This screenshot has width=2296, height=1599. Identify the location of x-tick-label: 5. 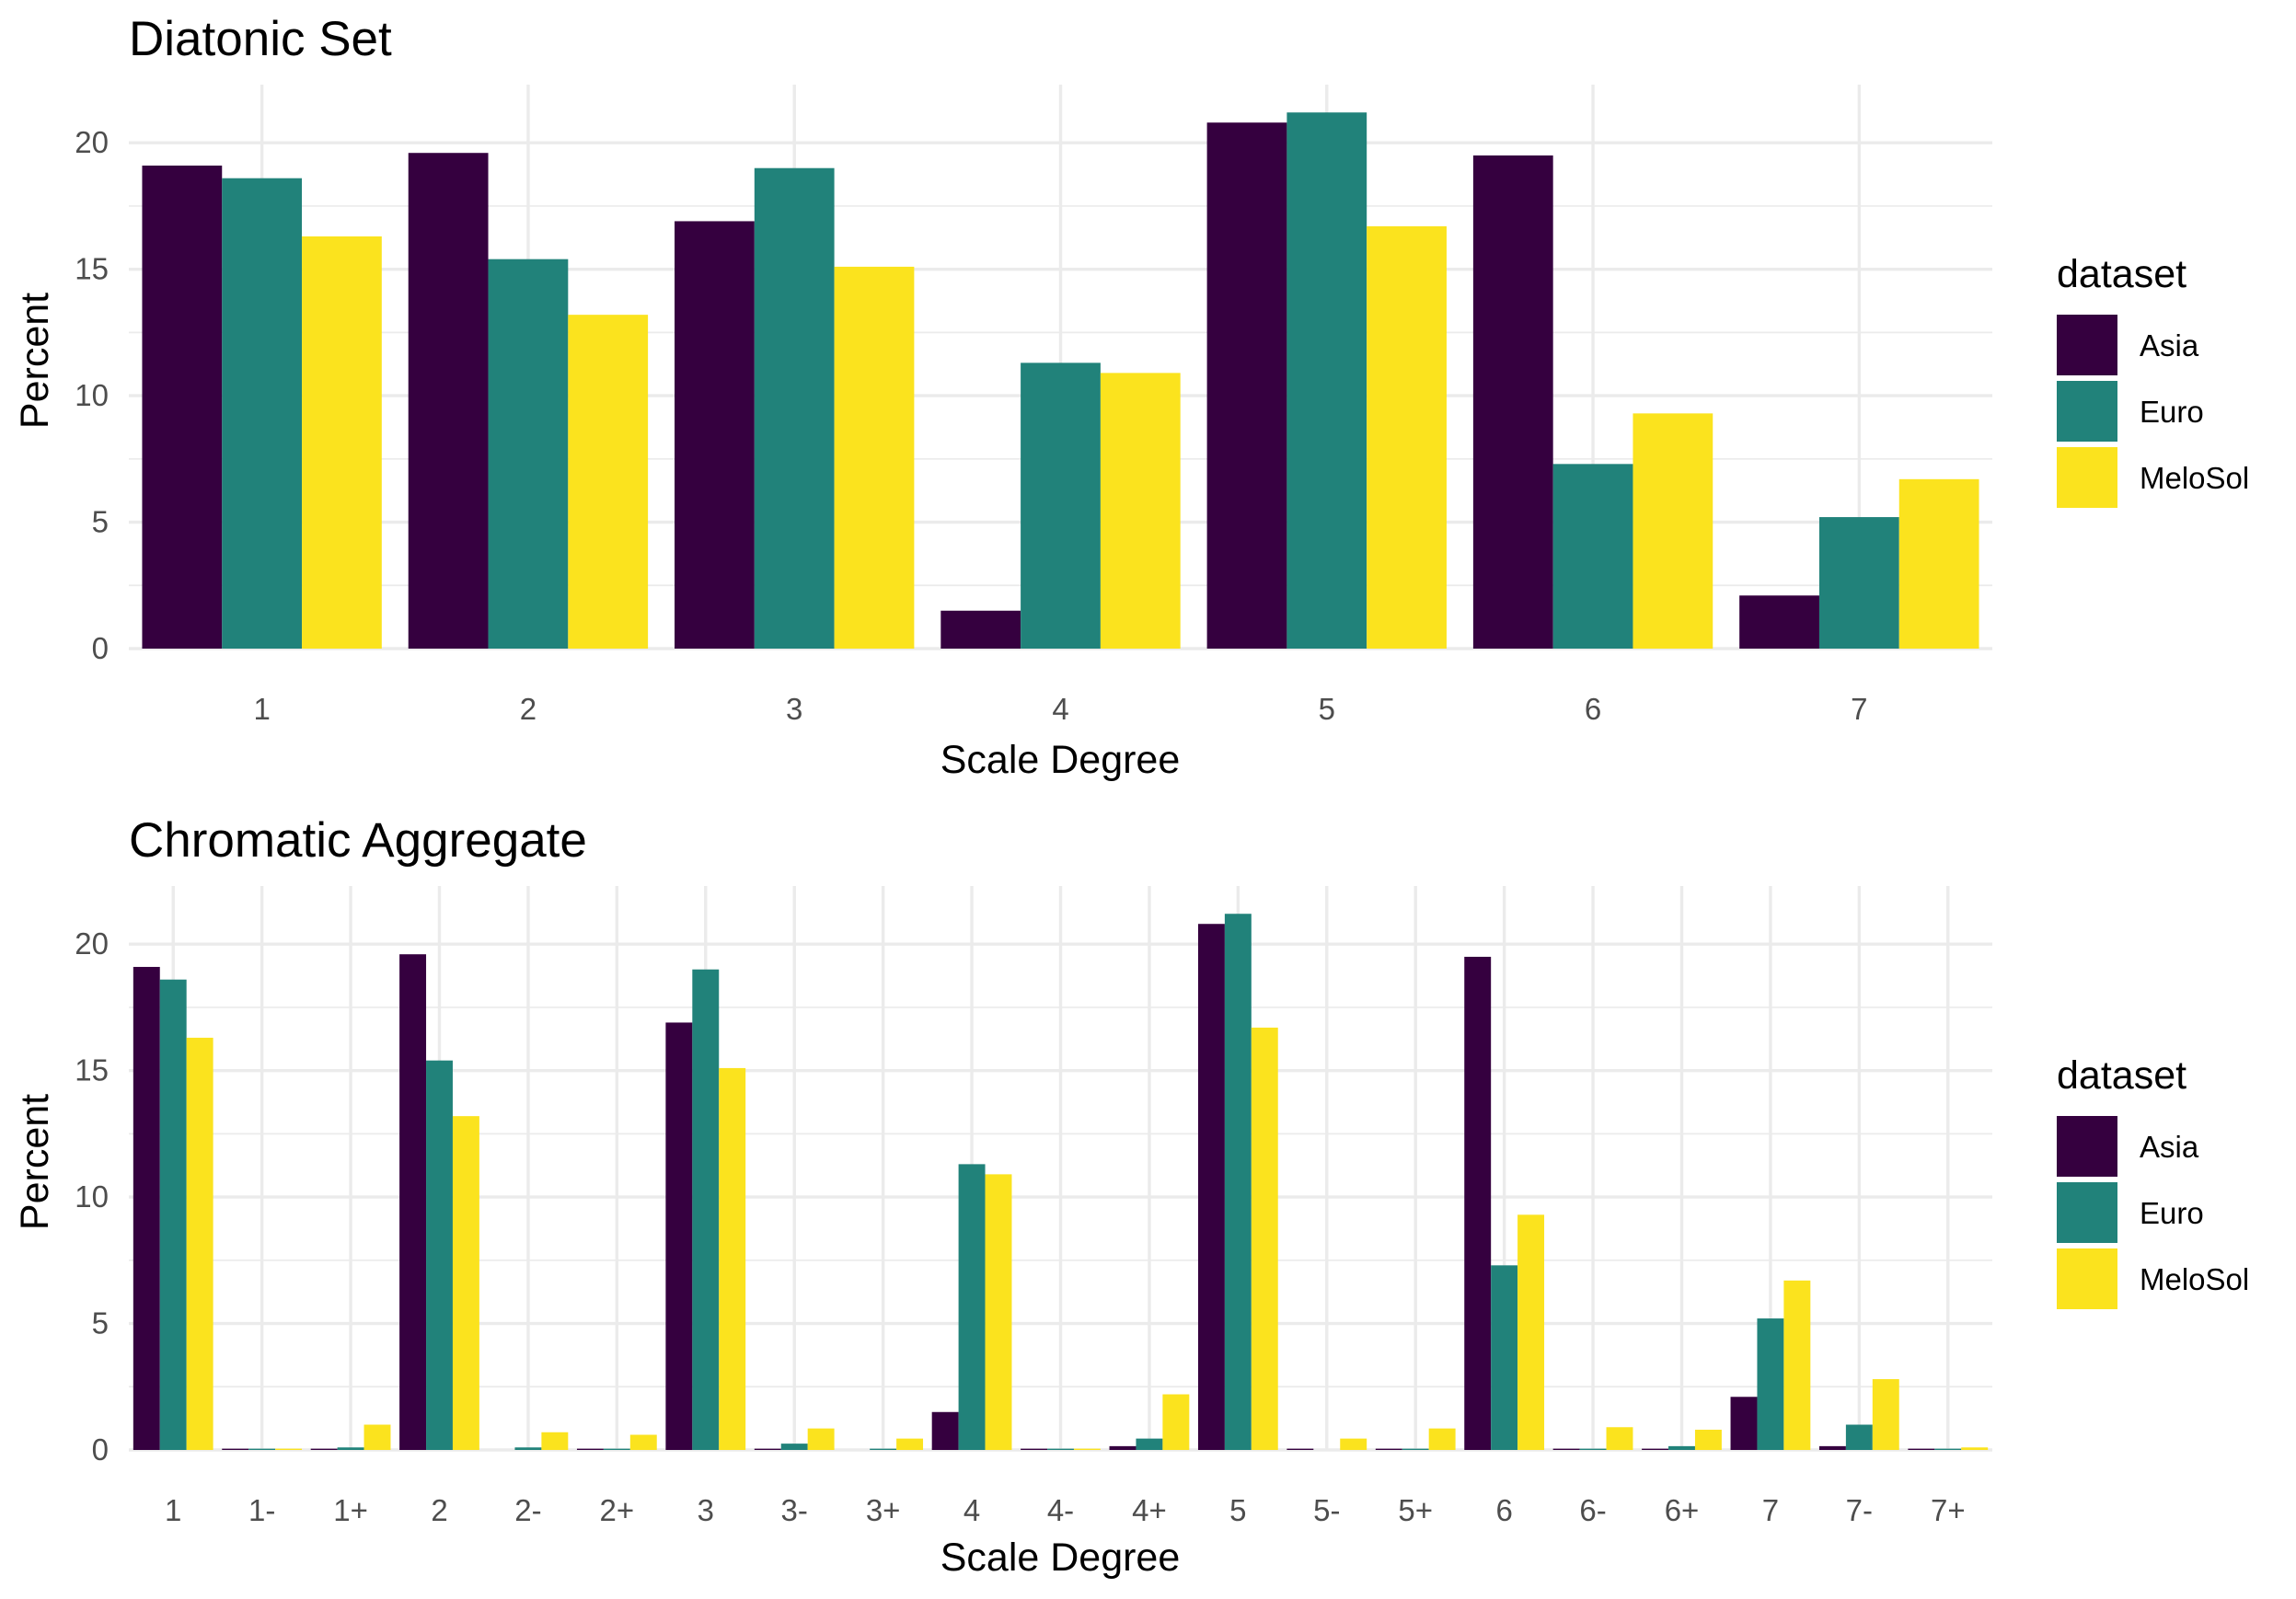
(1327, 709).